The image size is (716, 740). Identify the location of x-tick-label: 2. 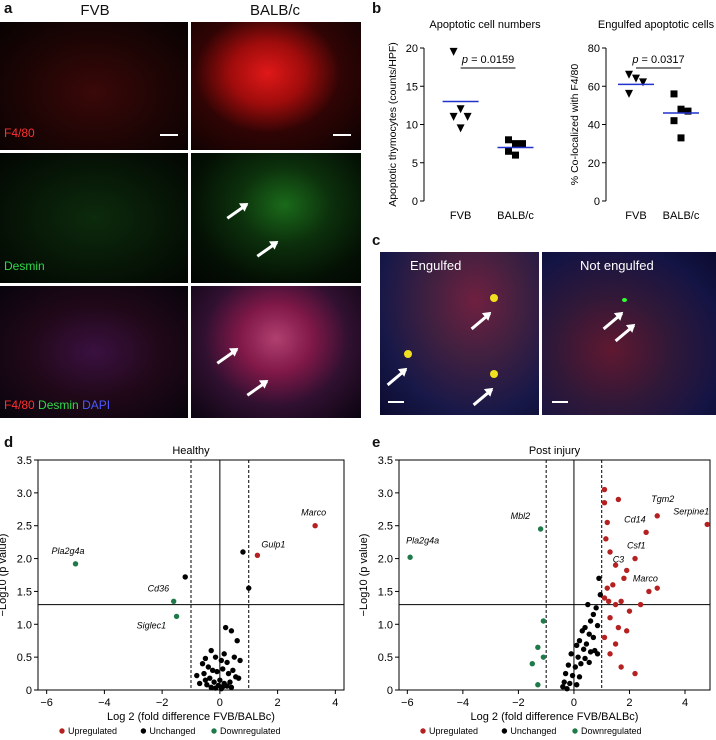
(629, 703).